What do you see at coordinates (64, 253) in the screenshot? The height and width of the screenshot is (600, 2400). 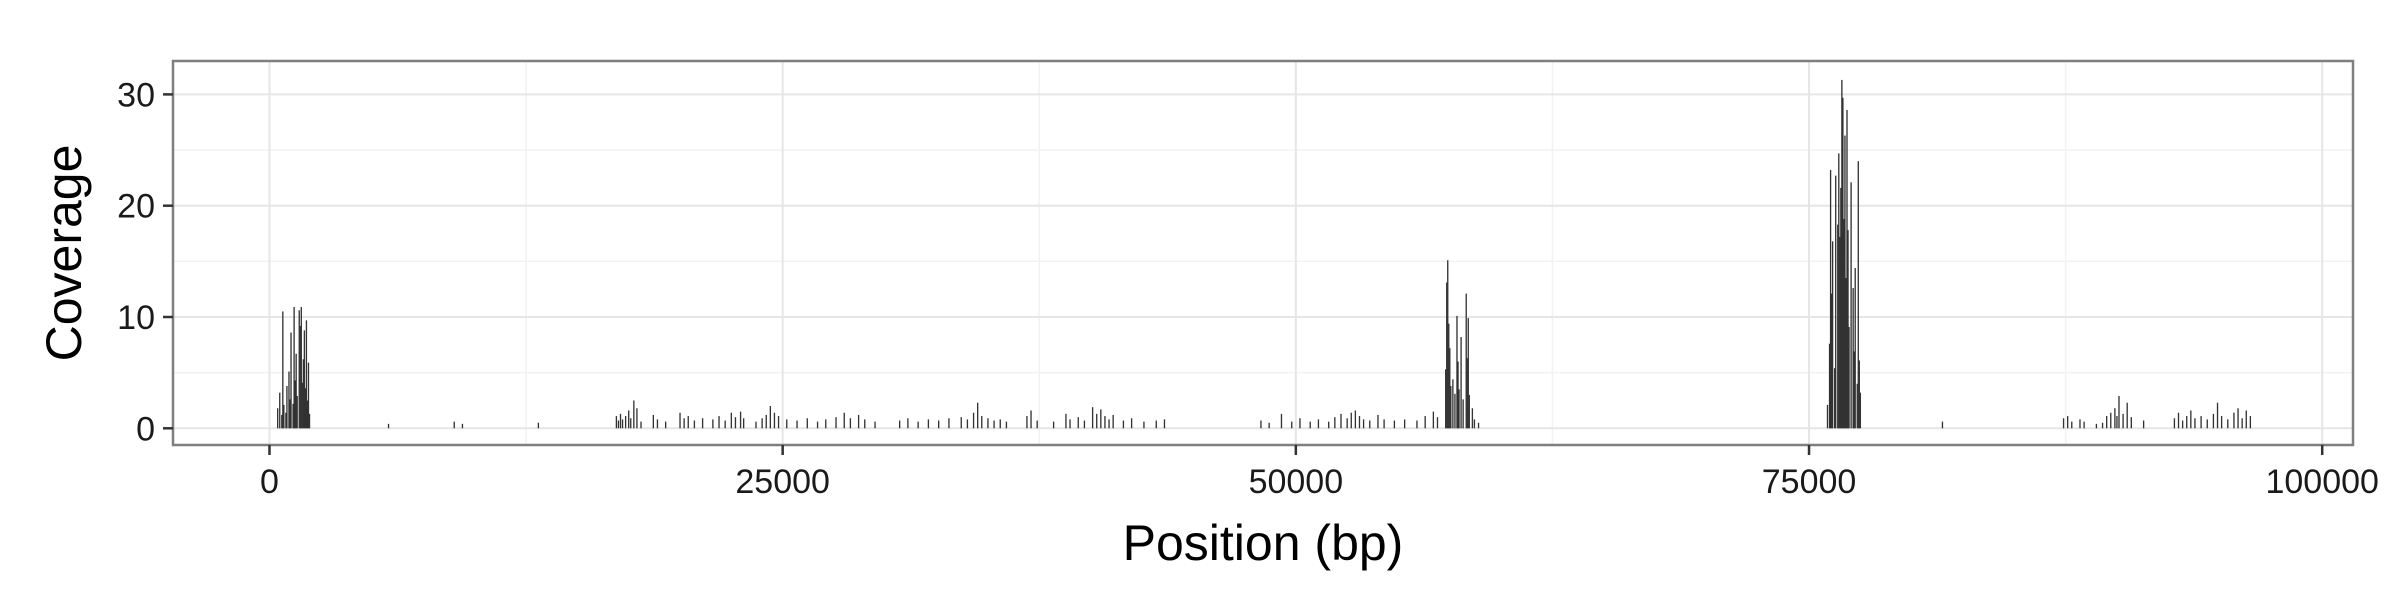 I see `y-axis-title: Coverage` at bounding box center [64, 253].